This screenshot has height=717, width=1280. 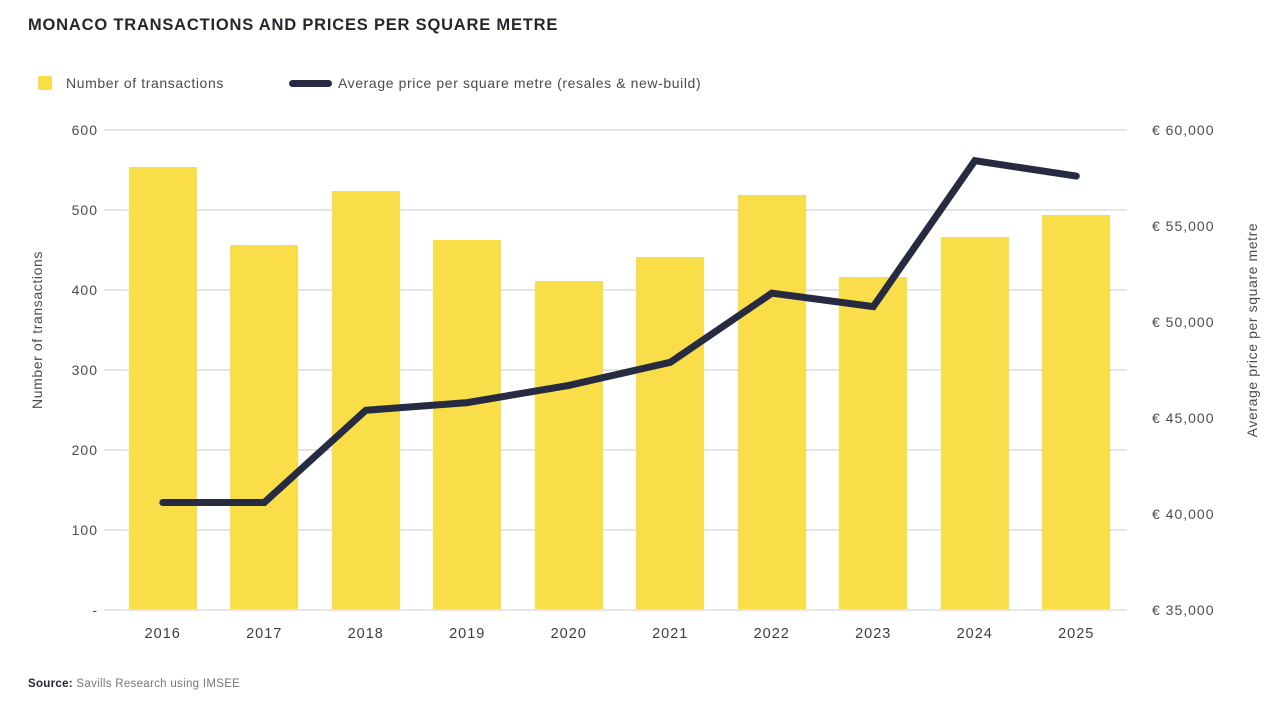 I want to click on left-axis-title: Number of transactions, so click(x=37, y=330).